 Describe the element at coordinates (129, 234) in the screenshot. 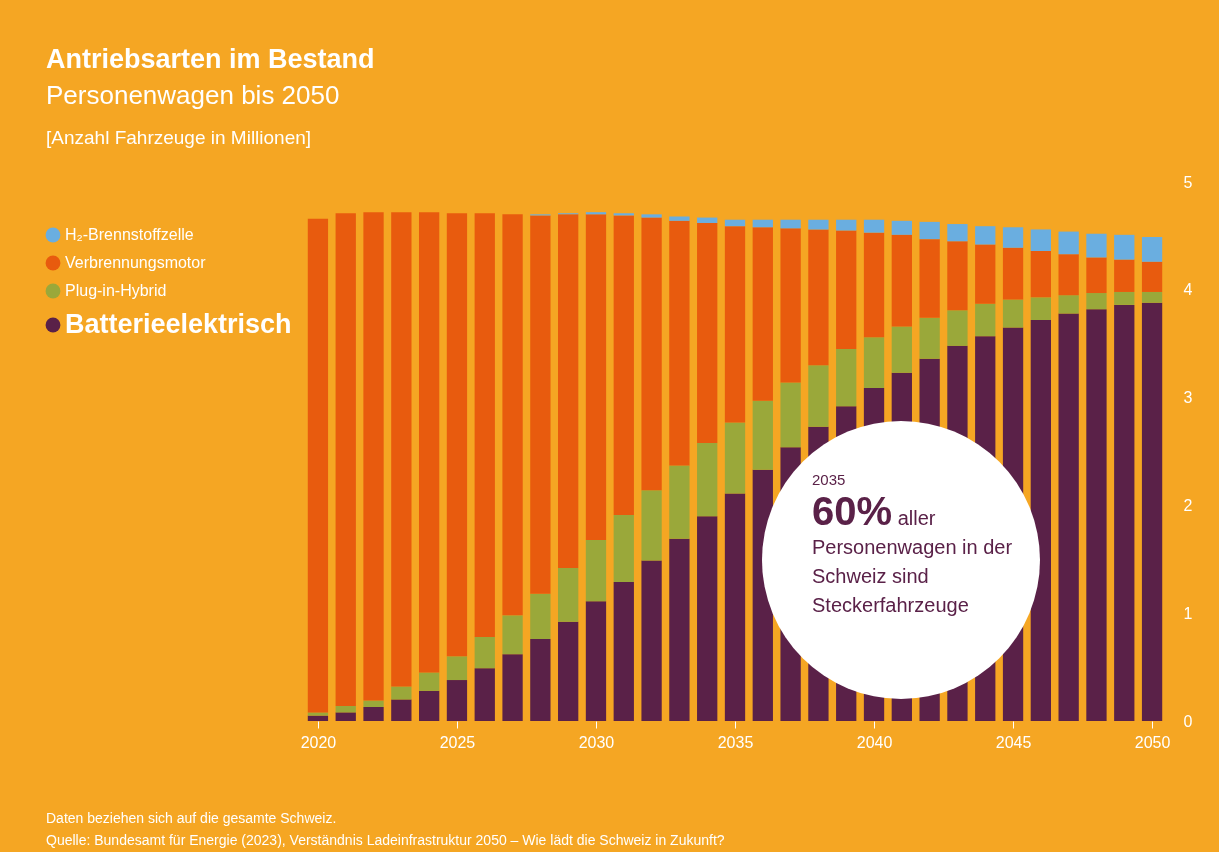

I see `legend-label: H₂-Brennstoffzelle` at that location.